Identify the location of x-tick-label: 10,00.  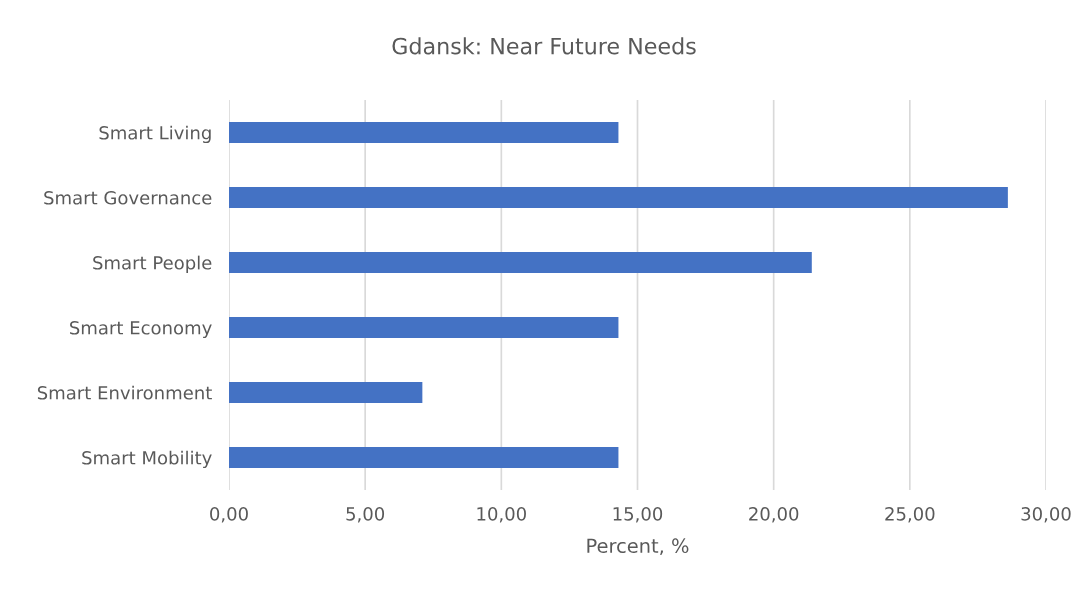
(501, 514).